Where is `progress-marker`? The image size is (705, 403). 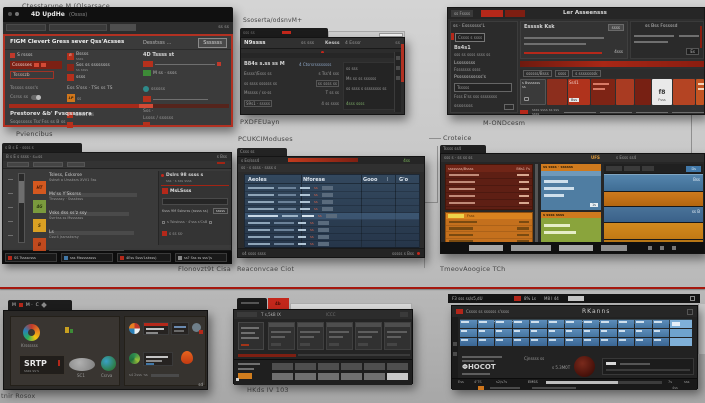
progress-marker is located at coordinates (146, 106).